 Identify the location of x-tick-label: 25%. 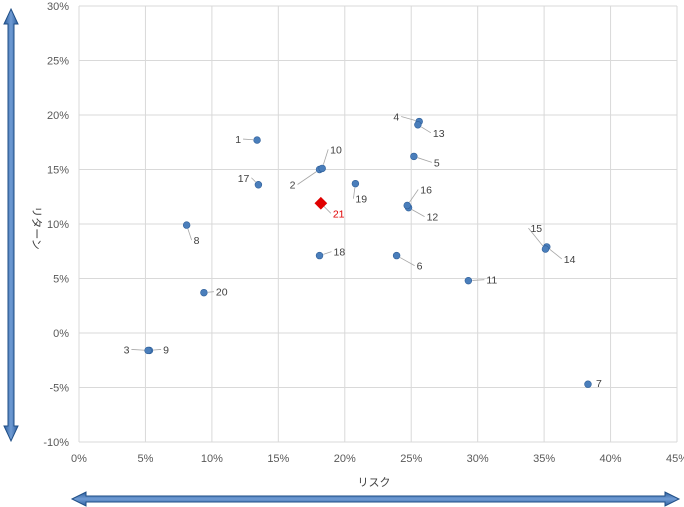
(411, 459).